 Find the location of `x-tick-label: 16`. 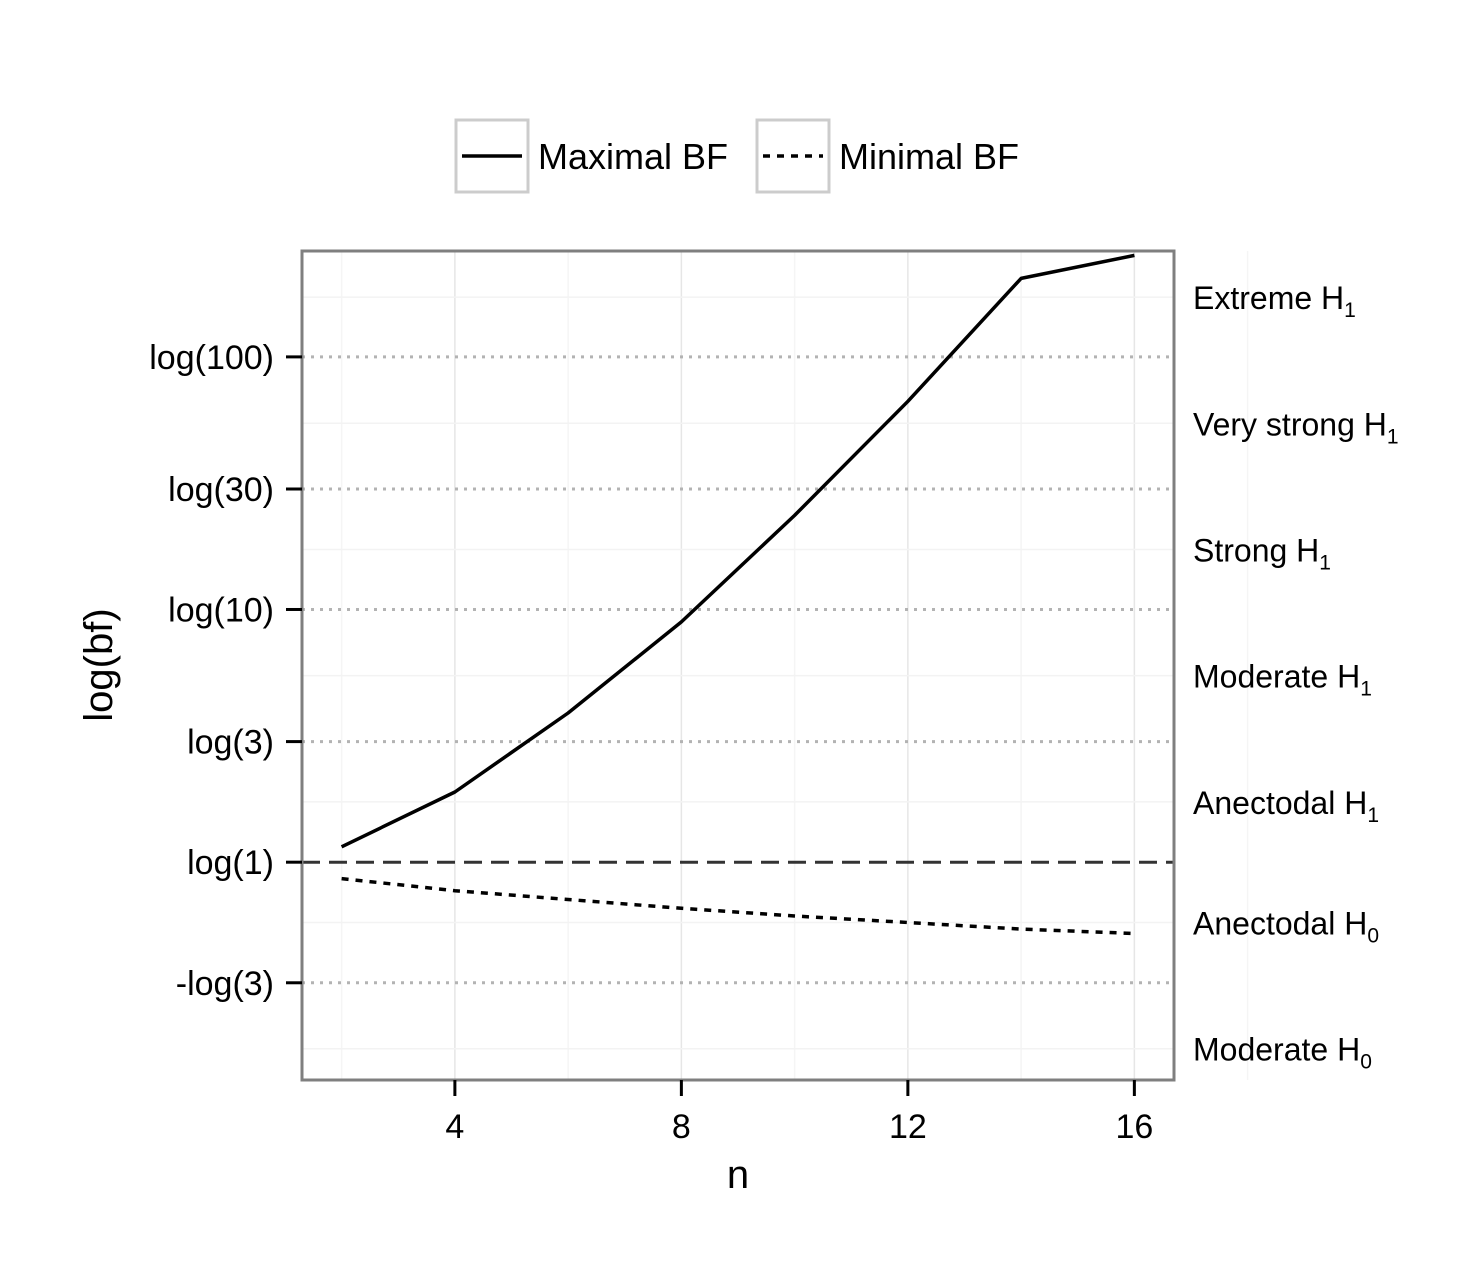

x-tick-label: 16 is located at coordinates (1134, 1127).